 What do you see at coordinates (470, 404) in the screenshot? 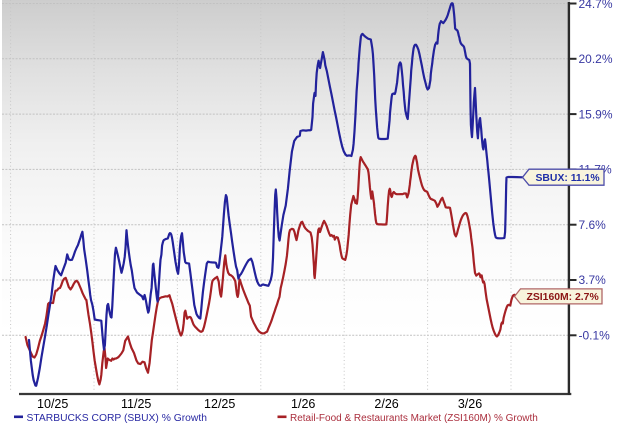
I see `svg-text: 3/26` at bounding box center [470, 404].